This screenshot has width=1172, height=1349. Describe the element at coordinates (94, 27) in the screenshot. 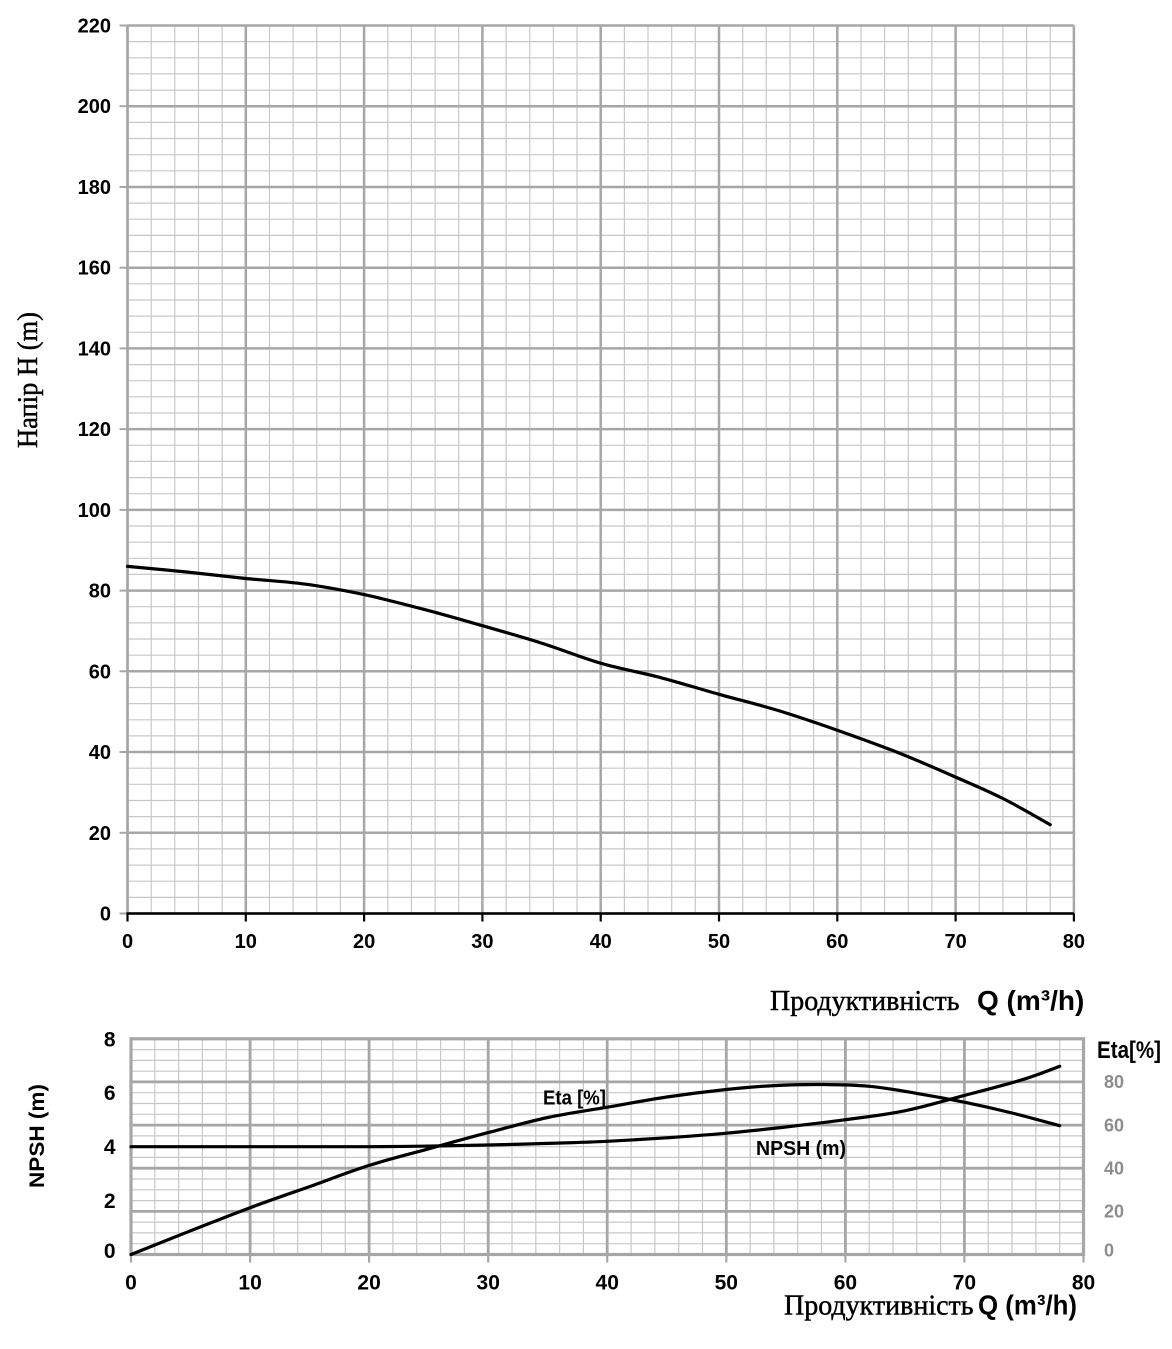

I see `svg-text: 220` at that location.